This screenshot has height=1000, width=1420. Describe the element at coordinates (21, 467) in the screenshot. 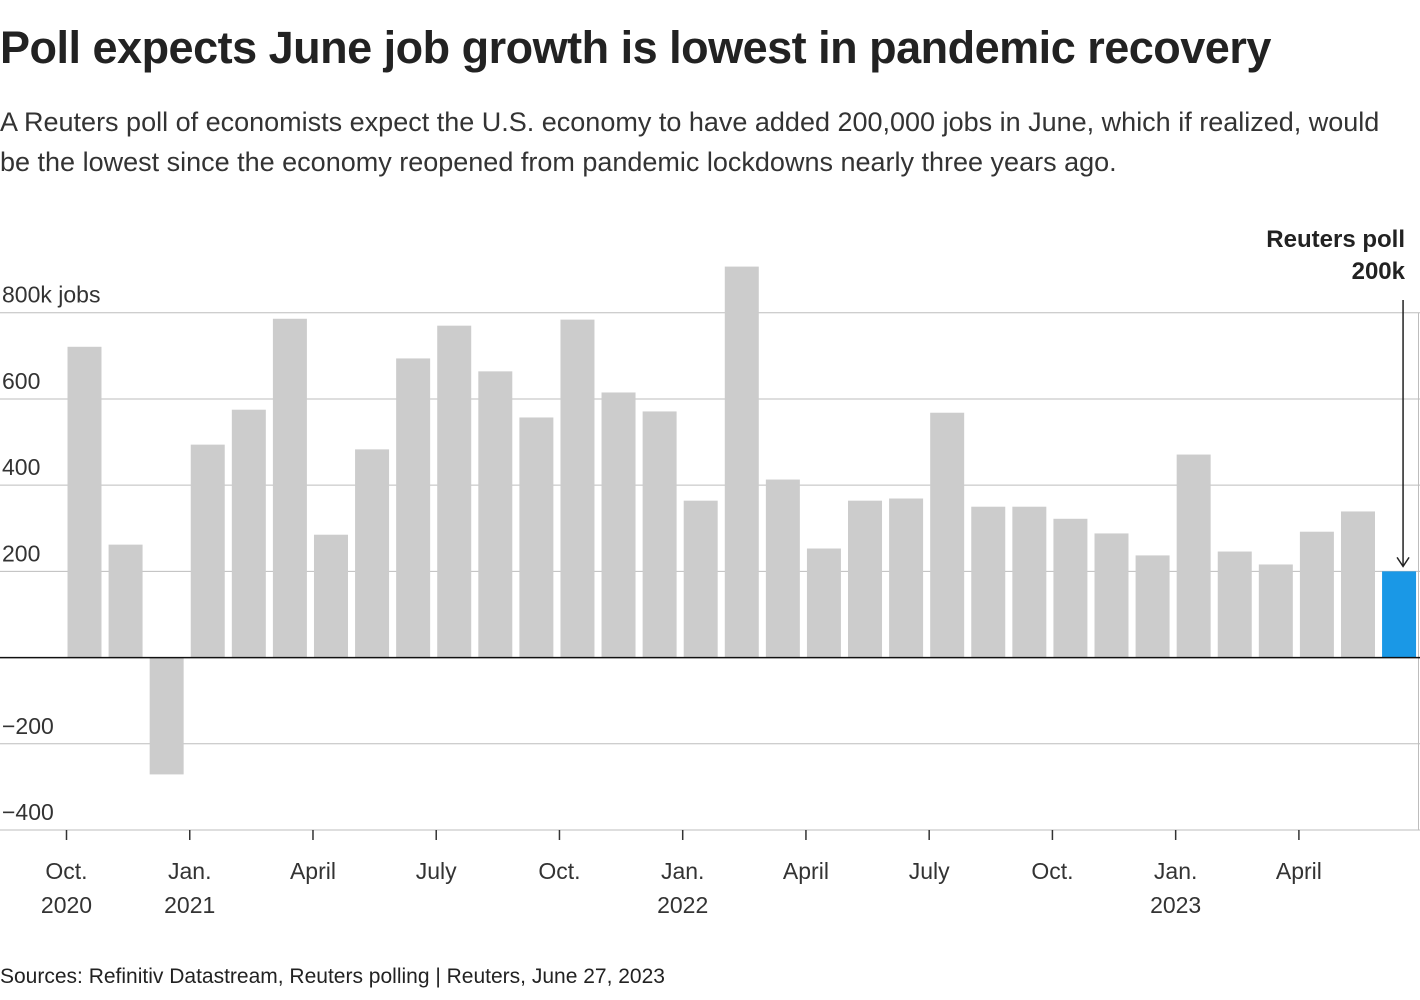

I see `y-tick-label: 400` at that location.